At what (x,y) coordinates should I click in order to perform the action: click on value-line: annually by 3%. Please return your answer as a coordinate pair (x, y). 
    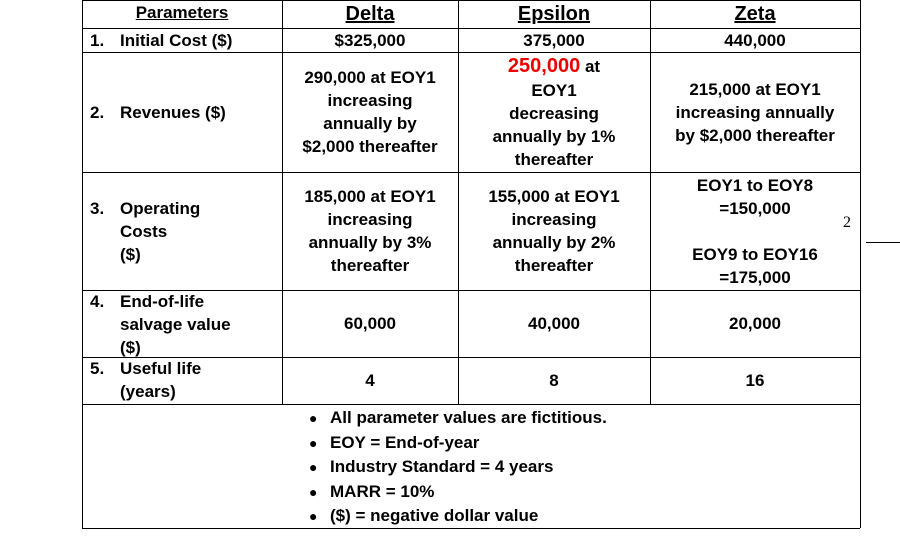
    Looking at the image, I should click on (370, 242).